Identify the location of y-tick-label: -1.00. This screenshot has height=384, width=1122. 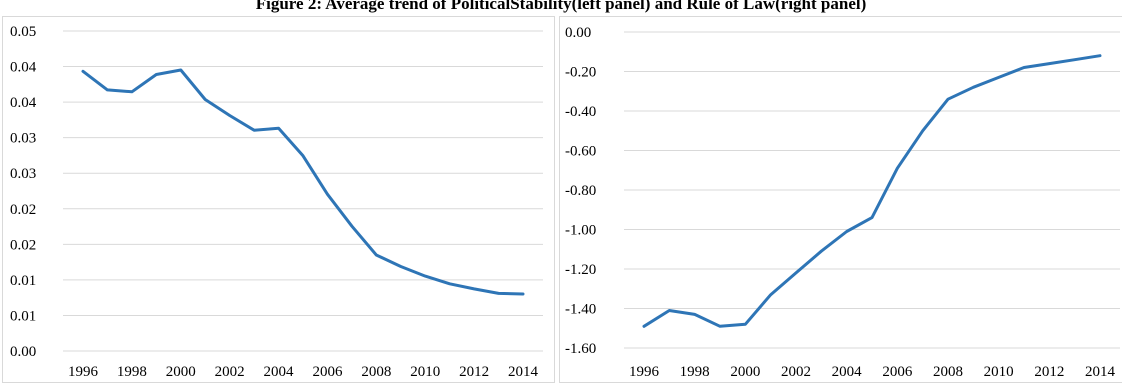
(580, 231).